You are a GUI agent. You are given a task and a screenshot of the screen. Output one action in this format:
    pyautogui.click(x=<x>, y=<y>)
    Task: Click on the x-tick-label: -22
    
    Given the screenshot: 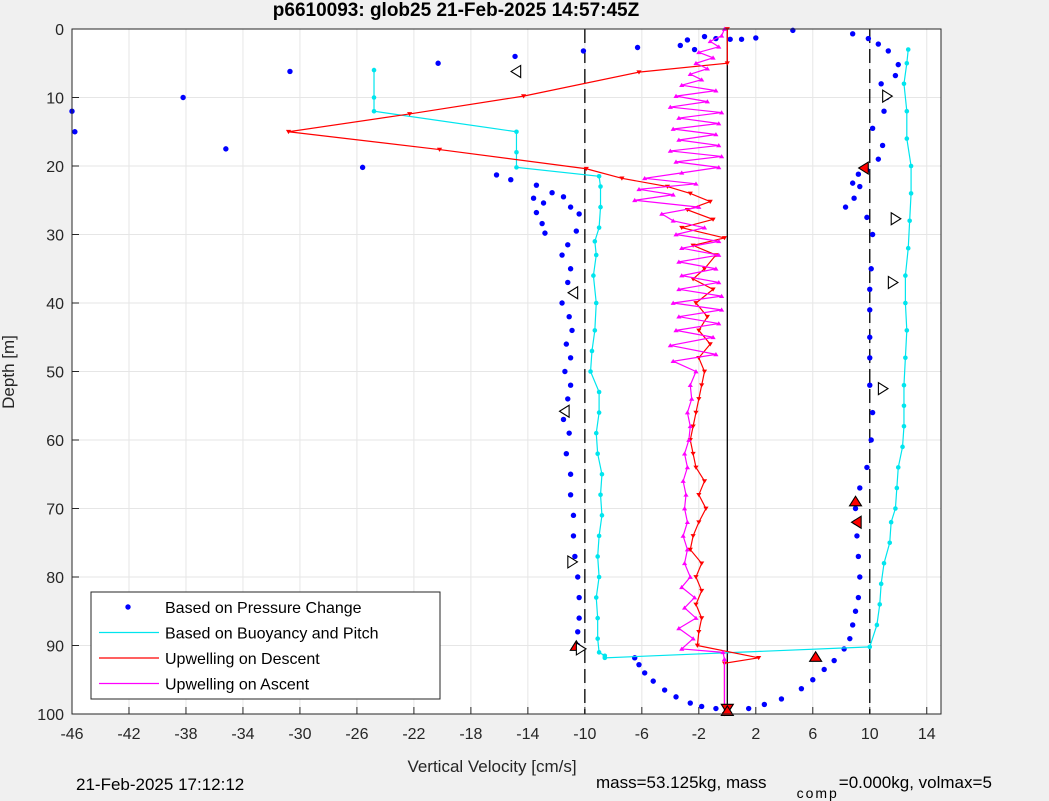 What is the action you would take?
    pyautogui.click(x=413, y=734)
    